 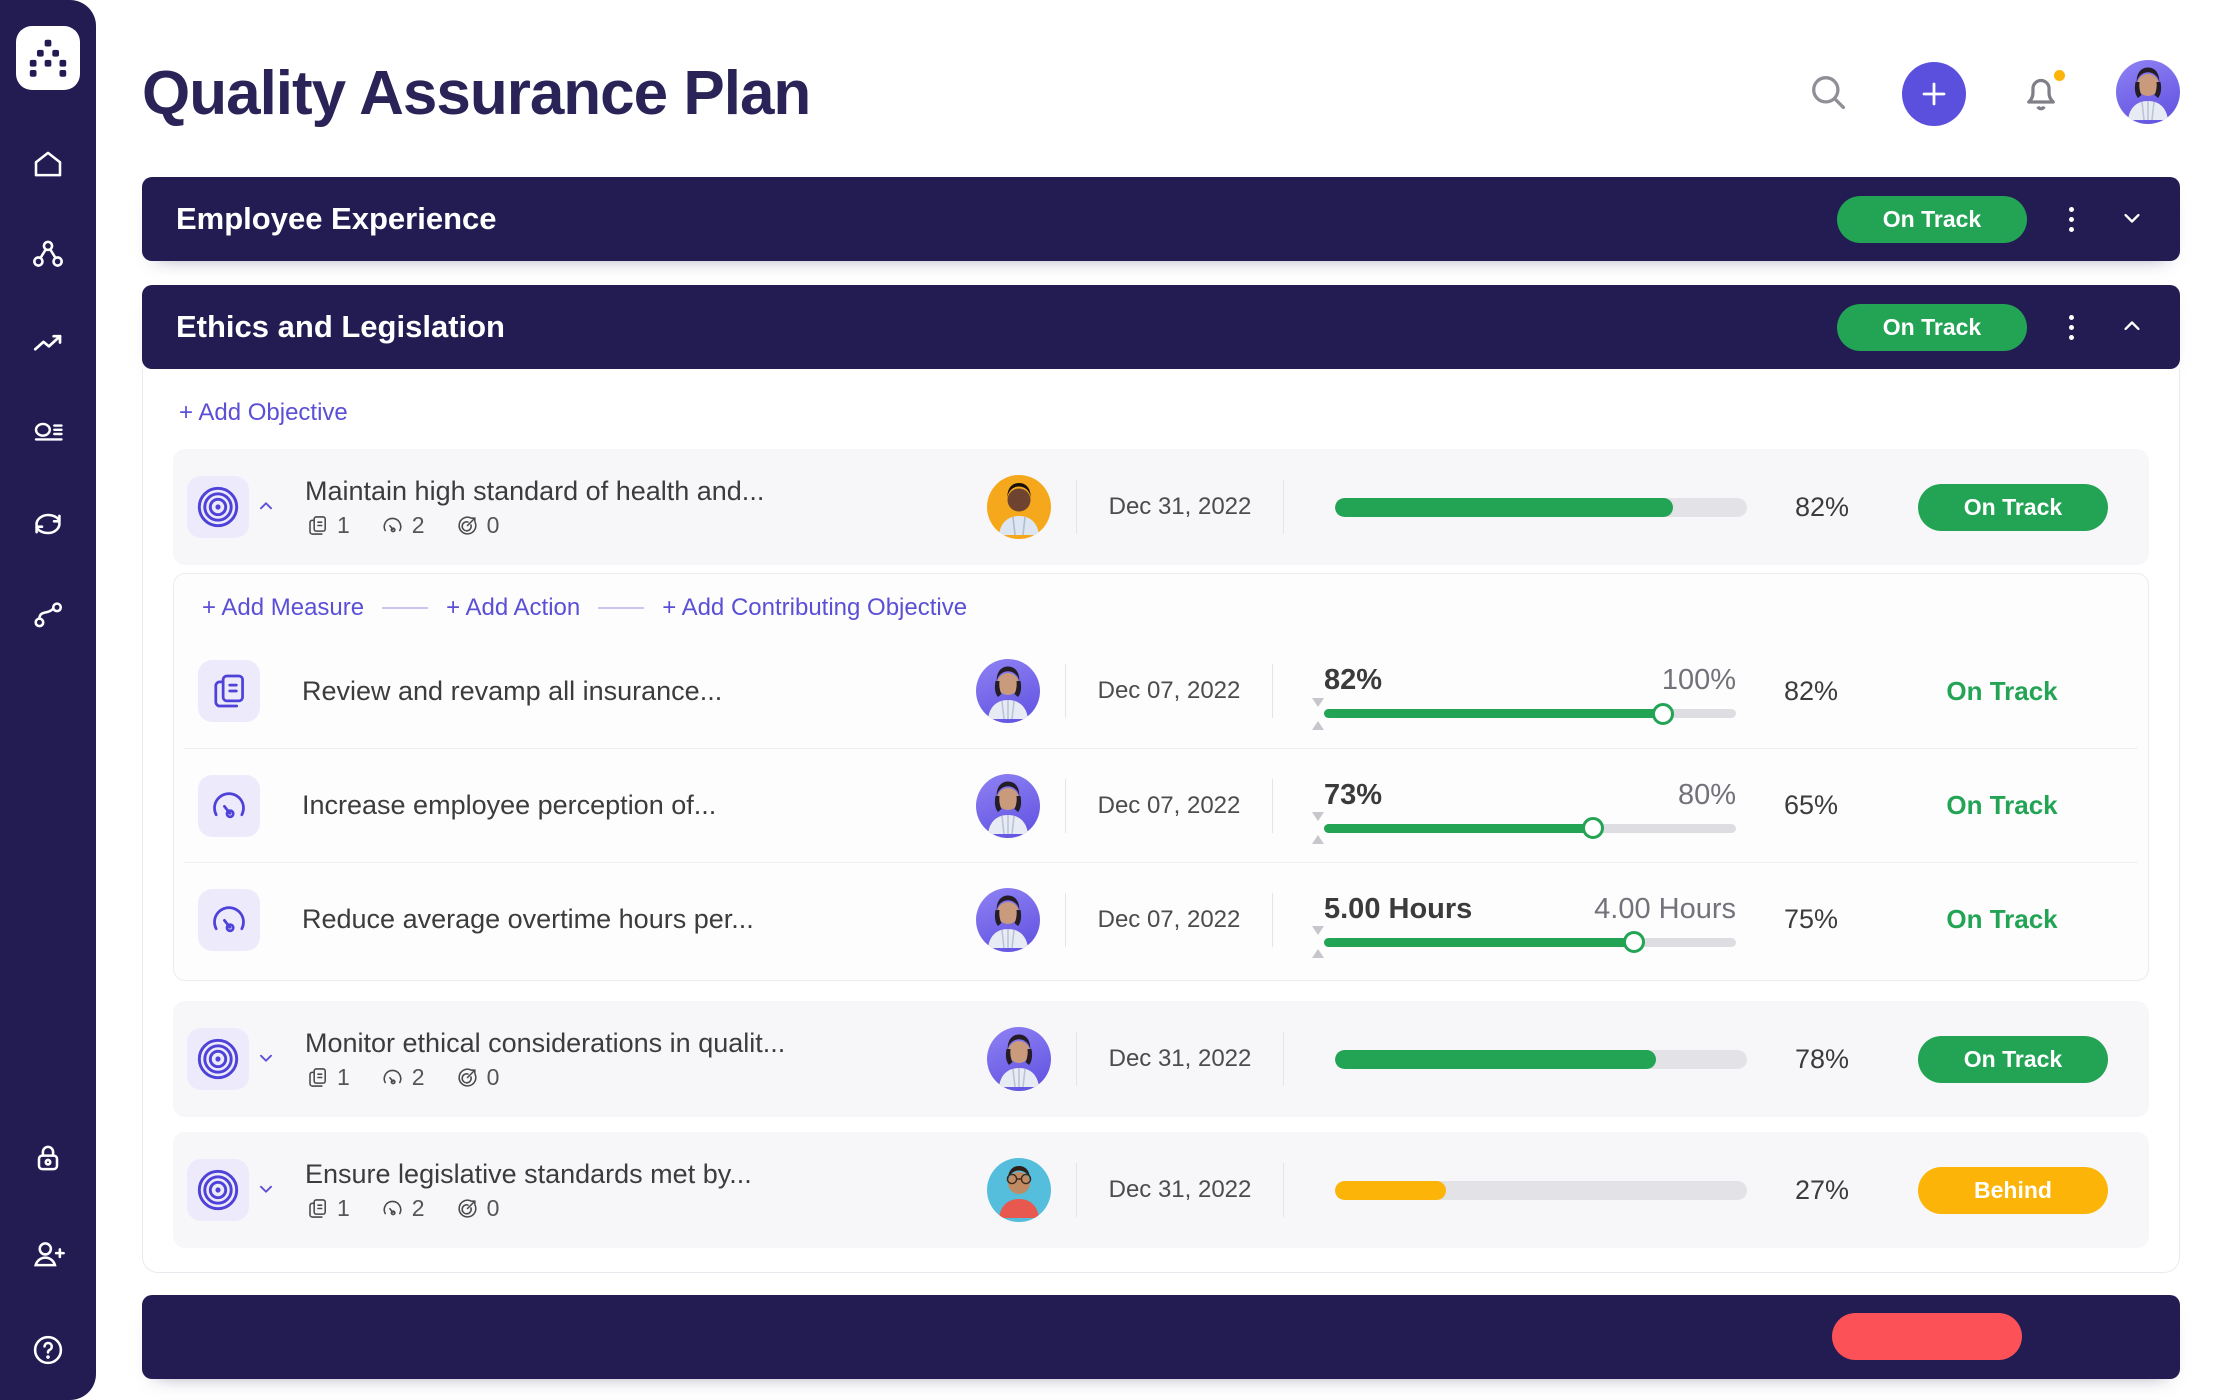 I want to click on topbar-actions, so click(x=1993, y=93).